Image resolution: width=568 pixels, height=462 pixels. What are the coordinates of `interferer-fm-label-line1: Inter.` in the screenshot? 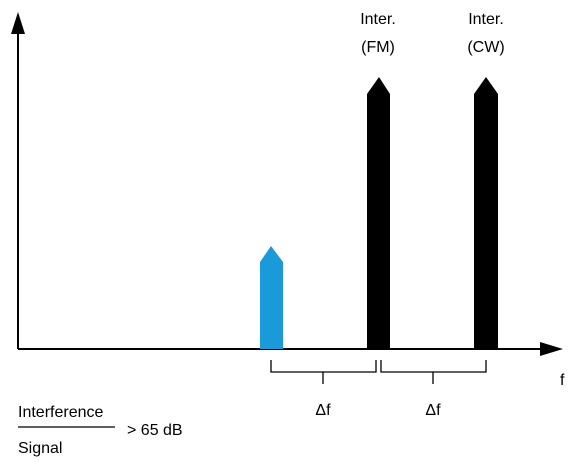 It's located at (378, 19).